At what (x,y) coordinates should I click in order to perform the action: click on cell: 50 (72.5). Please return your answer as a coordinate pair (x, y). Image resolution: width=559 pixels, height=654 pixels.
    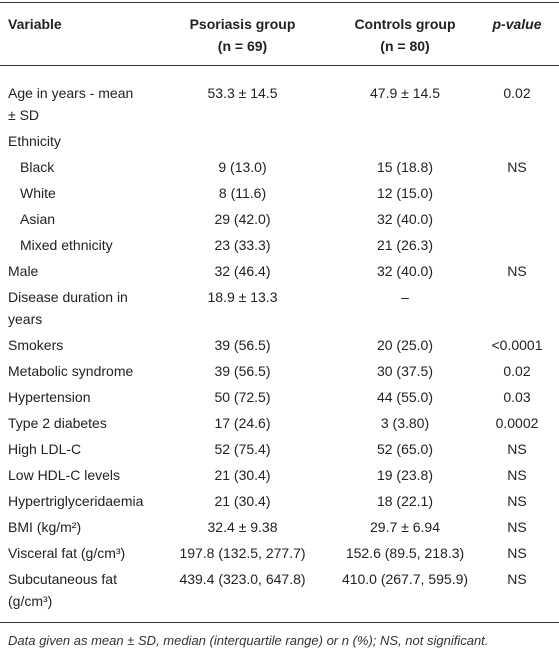
    Looking at the image, I should click on (242, 397).